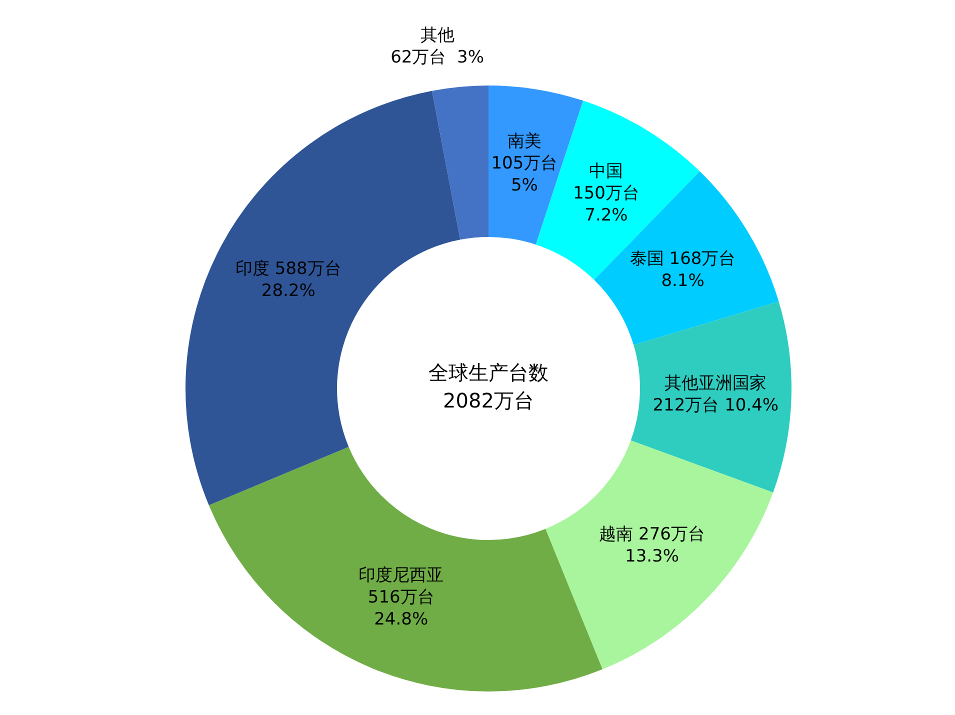 Image resolution: width=955 pixels, height=715 pixels. I want to click on slice-label: 印度 588万台 28.2%, so click(288, 280).